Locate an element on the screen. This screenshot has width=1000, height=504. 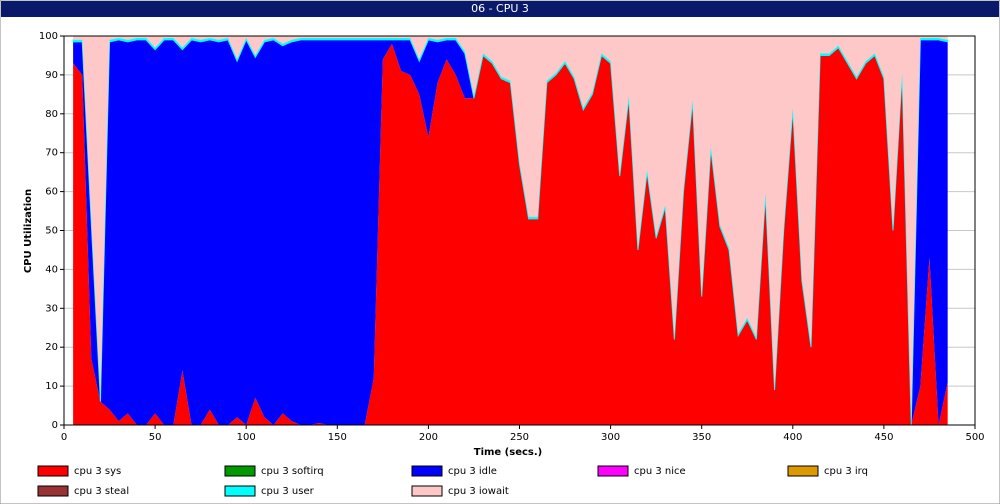
chart-title: 06 - CPU 3 is located at coordinates (500, 8).